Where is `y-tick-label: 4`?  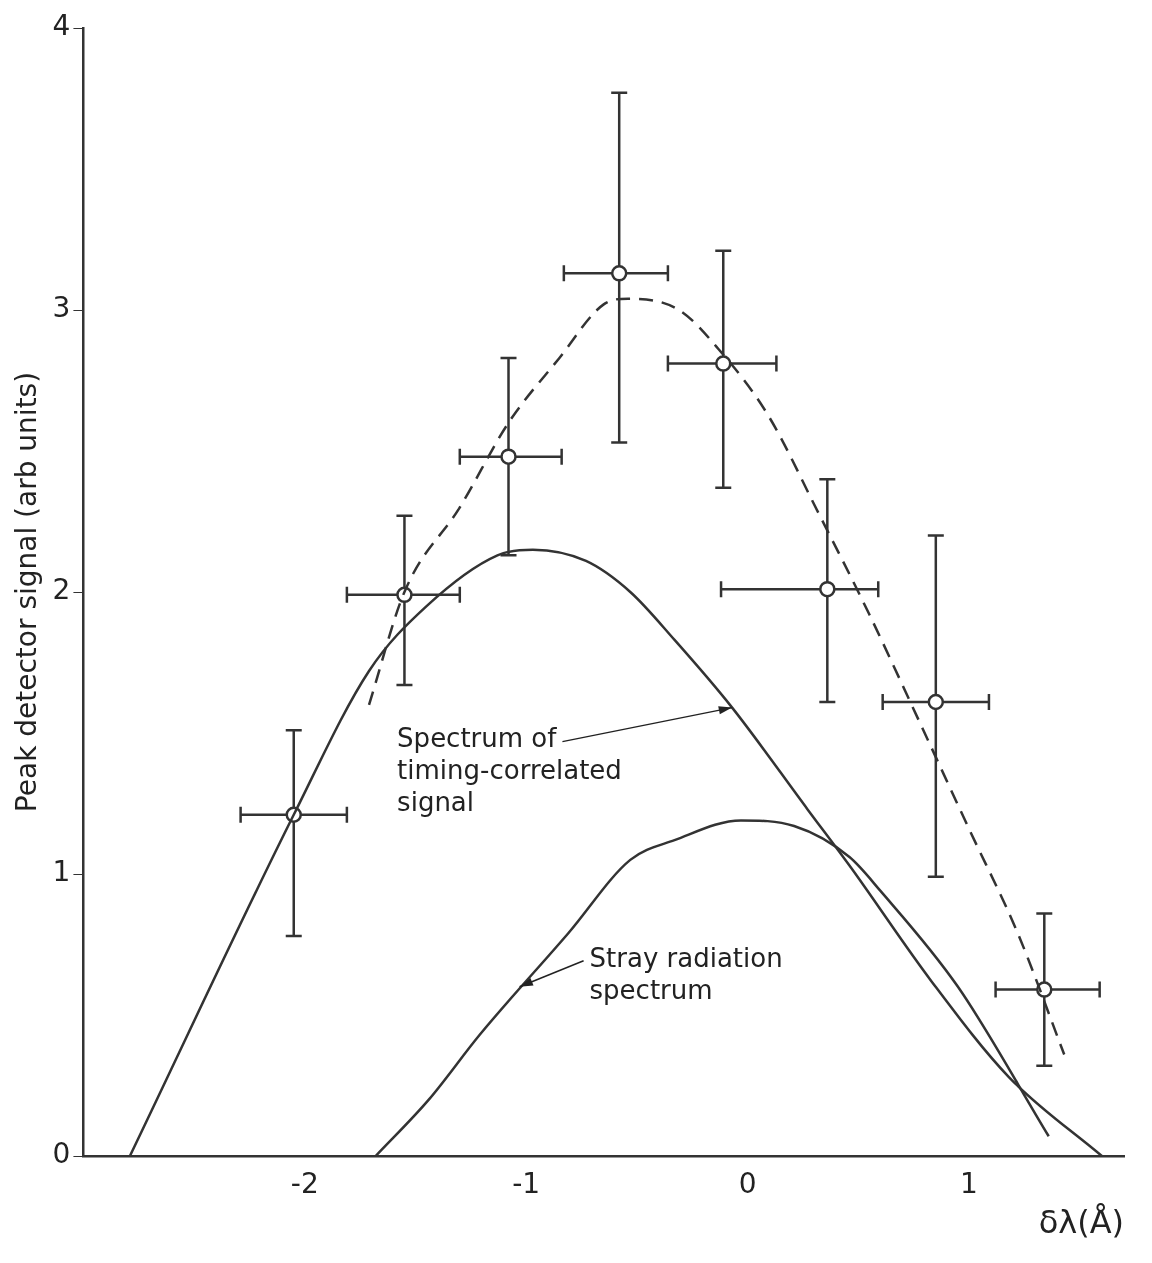 y-tick-label: 4 is located at coordinates (61, 26).